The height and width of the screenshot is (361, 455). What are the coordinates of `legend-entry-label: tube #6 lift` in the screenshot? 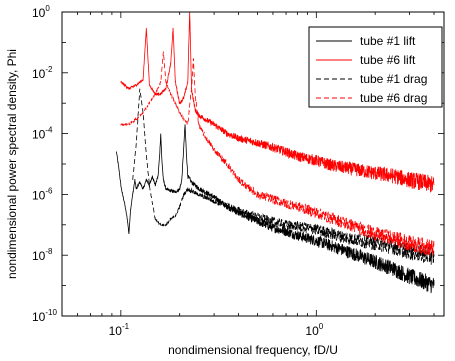 It's located at (388, 60).